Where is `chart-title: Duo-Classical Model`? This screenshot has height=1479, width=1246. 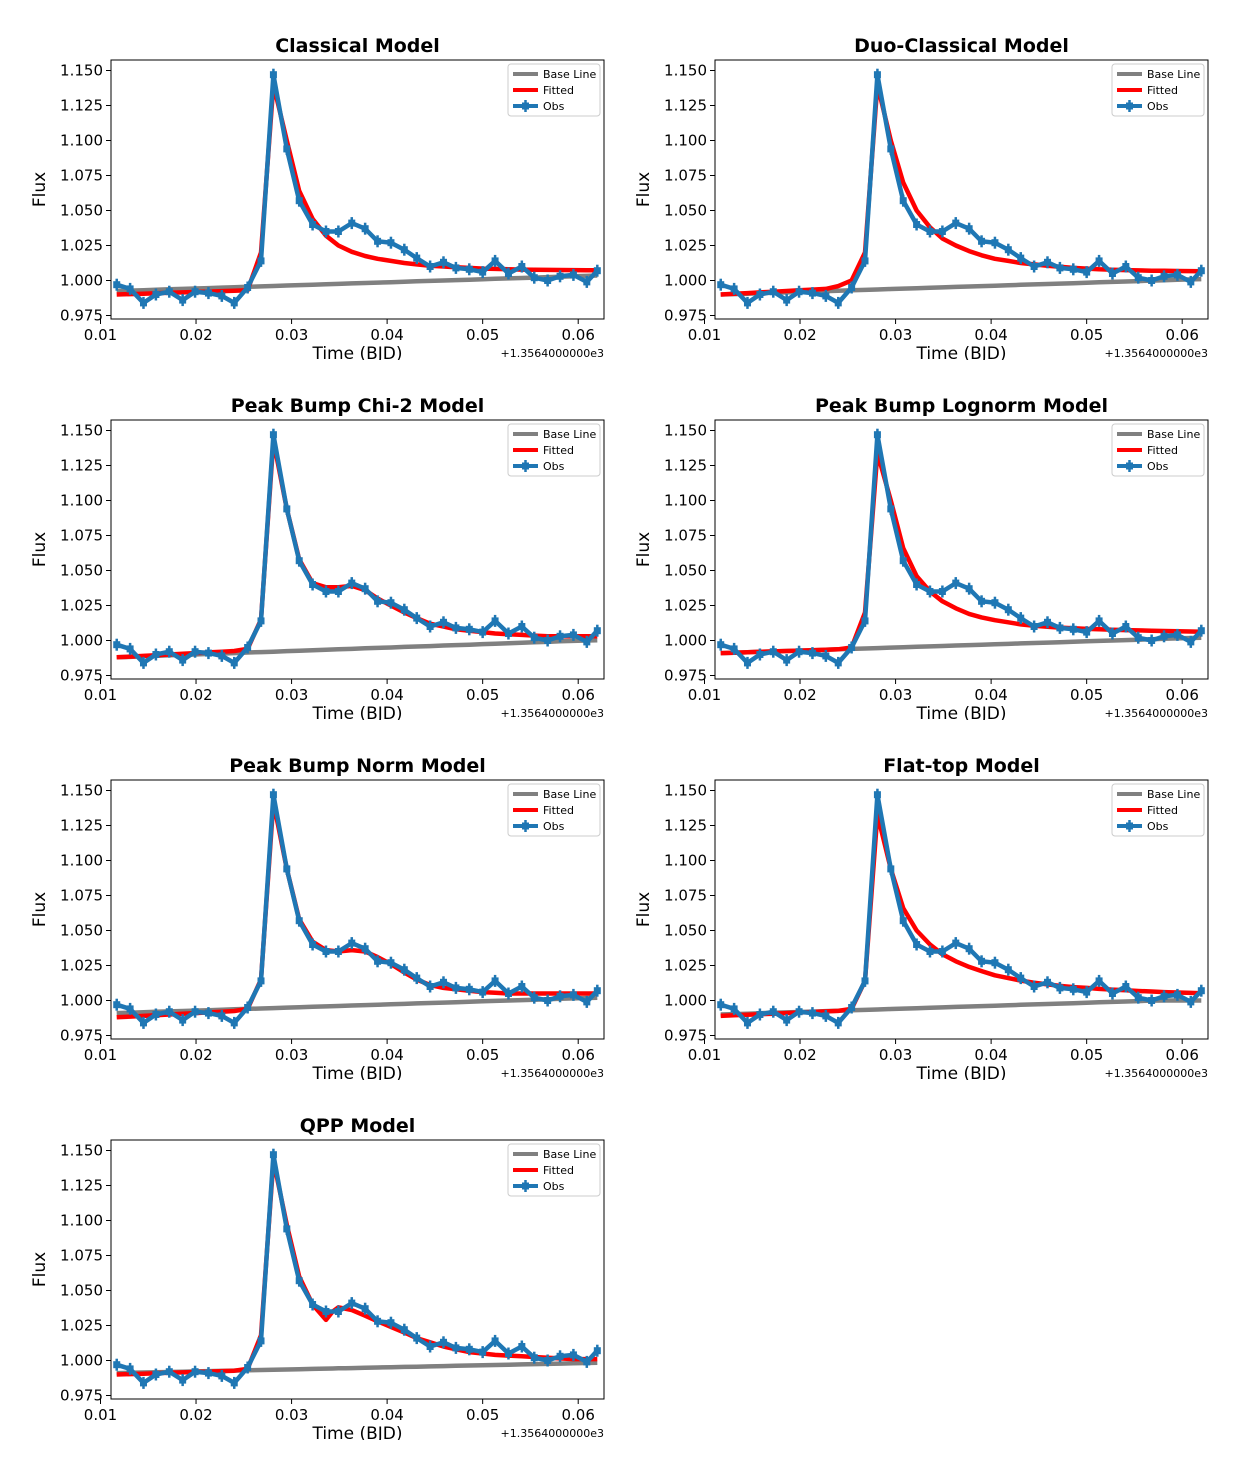
chart-title: Duo-Classical Model is located at coordinates (961, 46).